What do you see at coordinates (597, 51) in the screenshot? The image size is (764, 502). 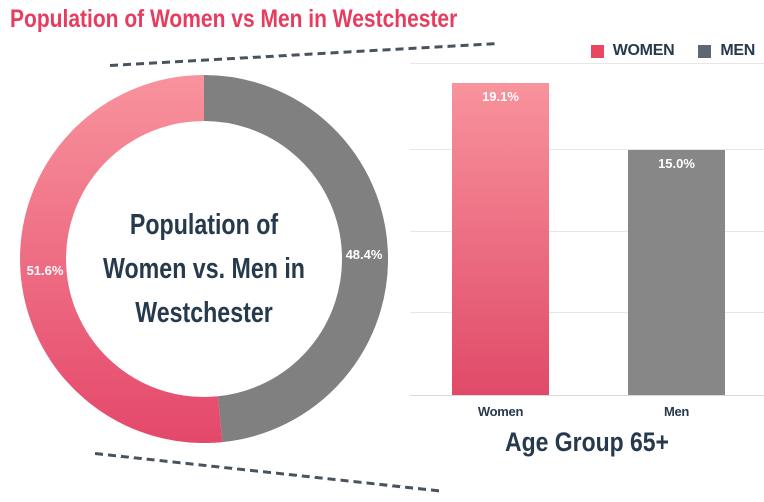 I see `women-swatch-icon` at bounding box center [597, 51].